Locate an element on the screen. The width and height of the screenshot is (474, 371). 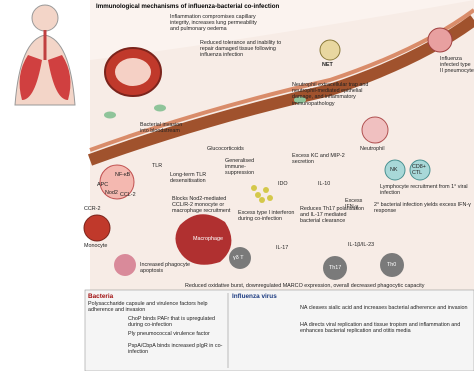
nk-cell is located at coordinates (395, 170).